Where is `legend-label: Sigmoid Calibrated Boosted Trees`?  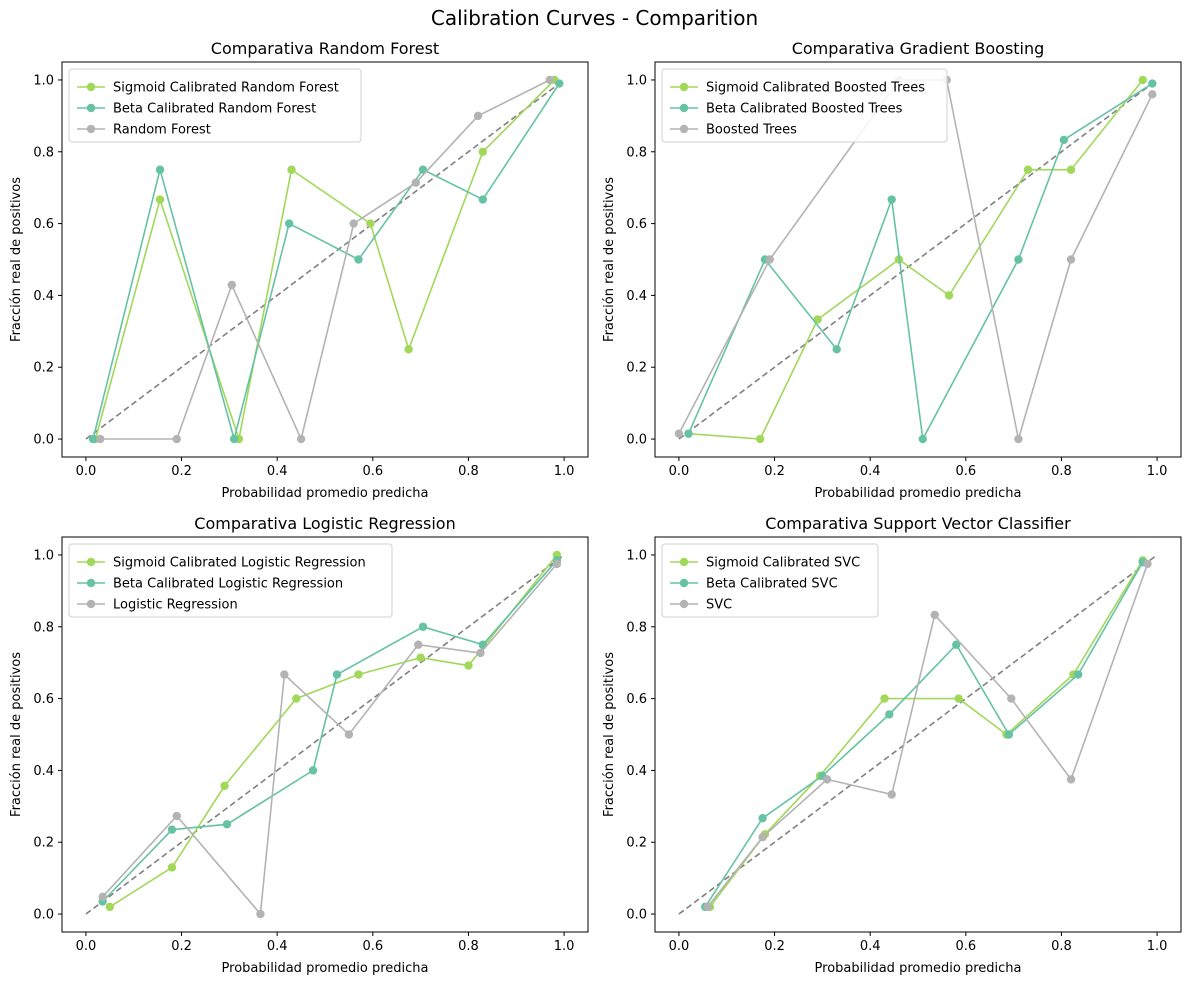
legend-label: Sigmoid Calibrated Boosted Trees is located at coordinates (815, 88).